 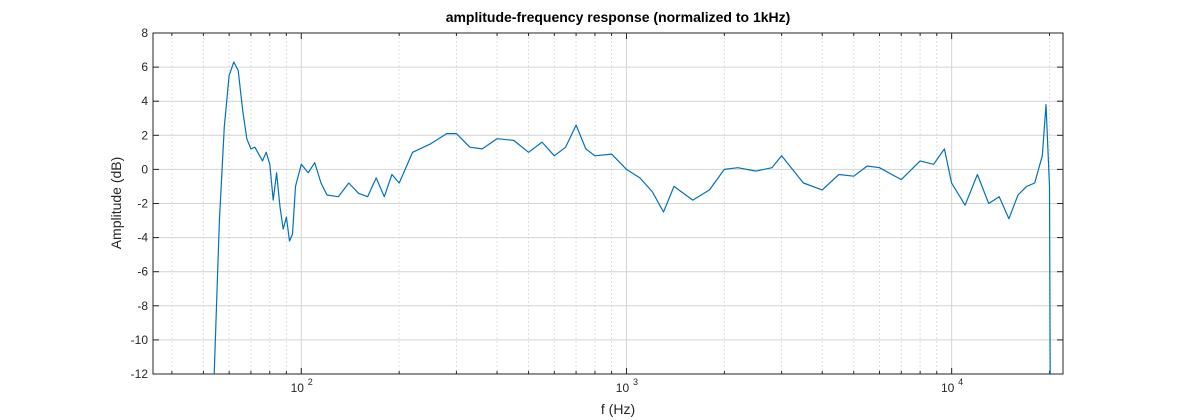 What do you see at coordinates (140, 340) in the screenshot?
I see `y-tick-label: -10` at bounding box center [140, 340].